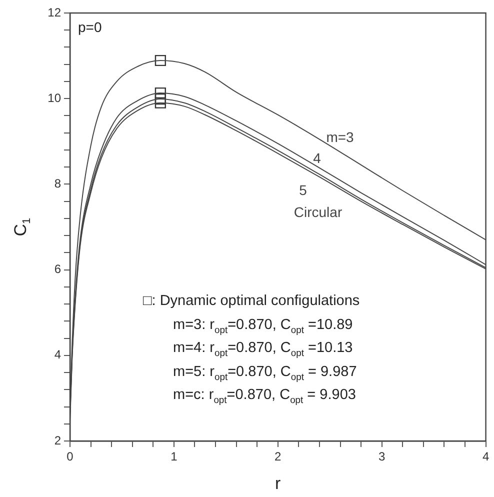 The height and width of the screenshot is (497, 494). I want to click on series-label: m=3, so click(340, 137).